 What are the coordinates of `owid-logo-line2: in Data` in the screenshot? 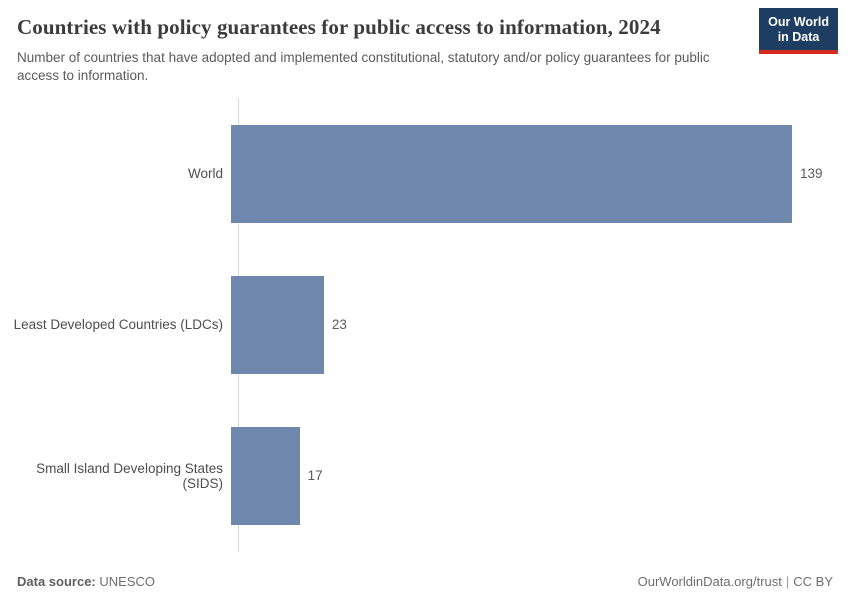 It's located at (798, 37).